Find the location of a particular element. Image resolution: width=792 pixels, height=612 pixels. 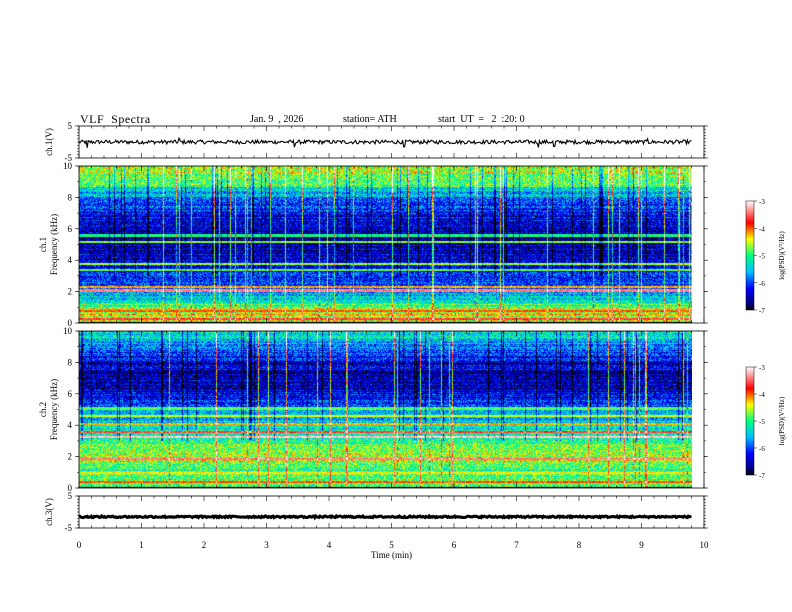

ch1-waveform-ytick-label: 5 is located at coordinates (70, 126).